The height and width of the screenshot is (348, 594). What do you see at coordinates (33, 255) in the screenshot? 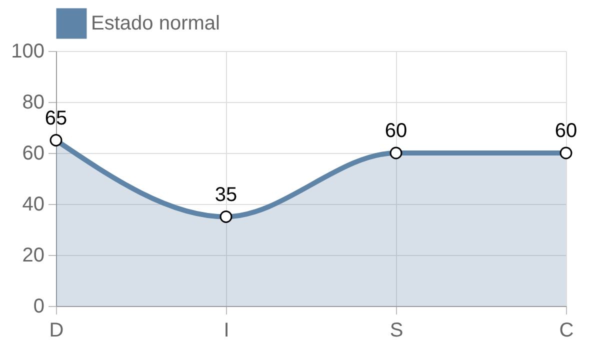
I see `y-tick-label: 20` at bounding box center [33, 255].